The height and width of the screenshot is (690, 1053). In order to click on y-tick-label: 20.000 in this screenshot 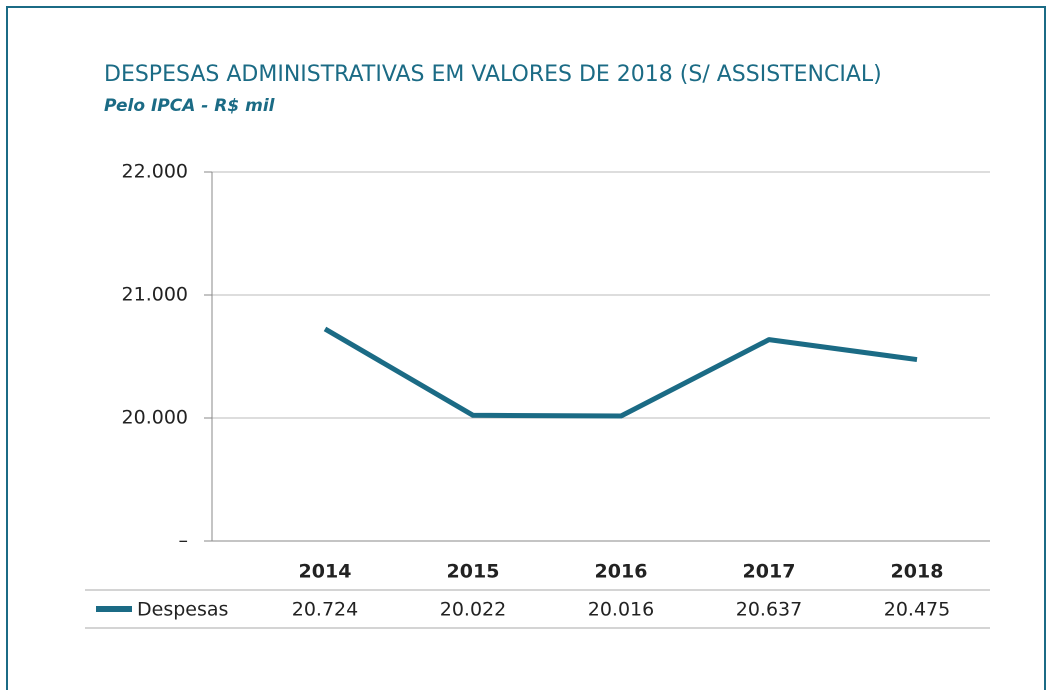, I will do `click(155, 418)`.